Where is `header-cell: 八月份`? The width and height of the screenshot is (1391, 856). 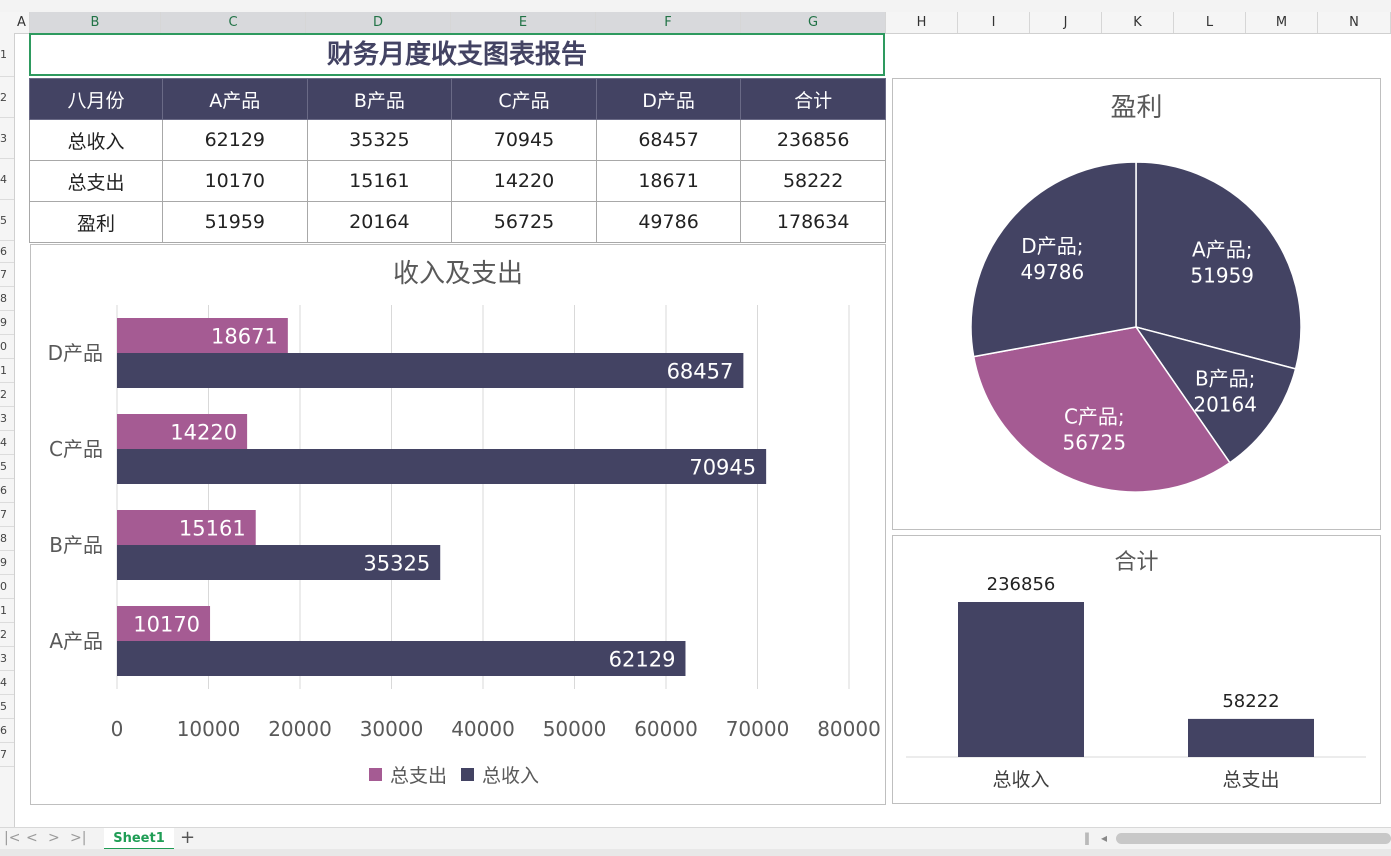
header-cell: 八月份 is located at coordinates (96, 99).